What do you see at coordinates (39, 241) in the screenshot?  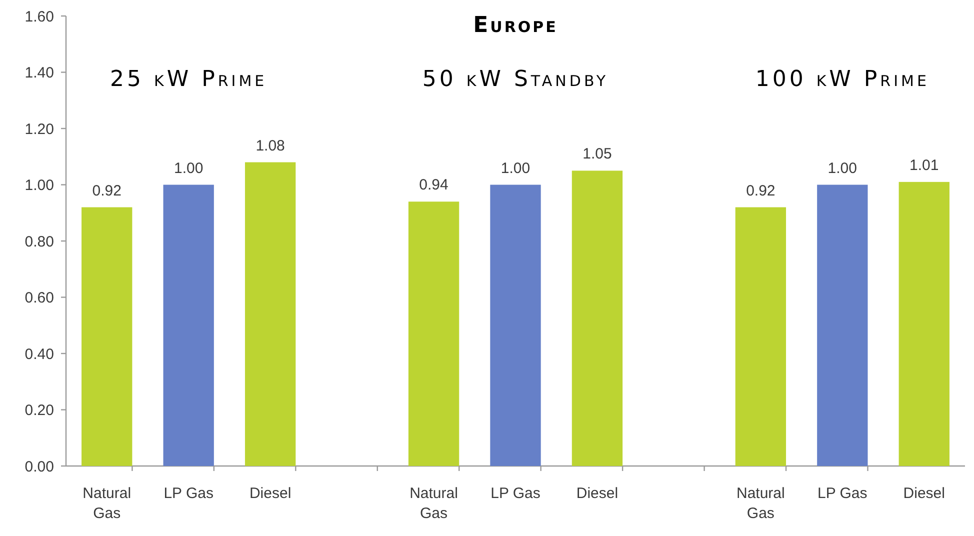 I see `y-tick-label: 0.80` at bounding box center [39, 241].